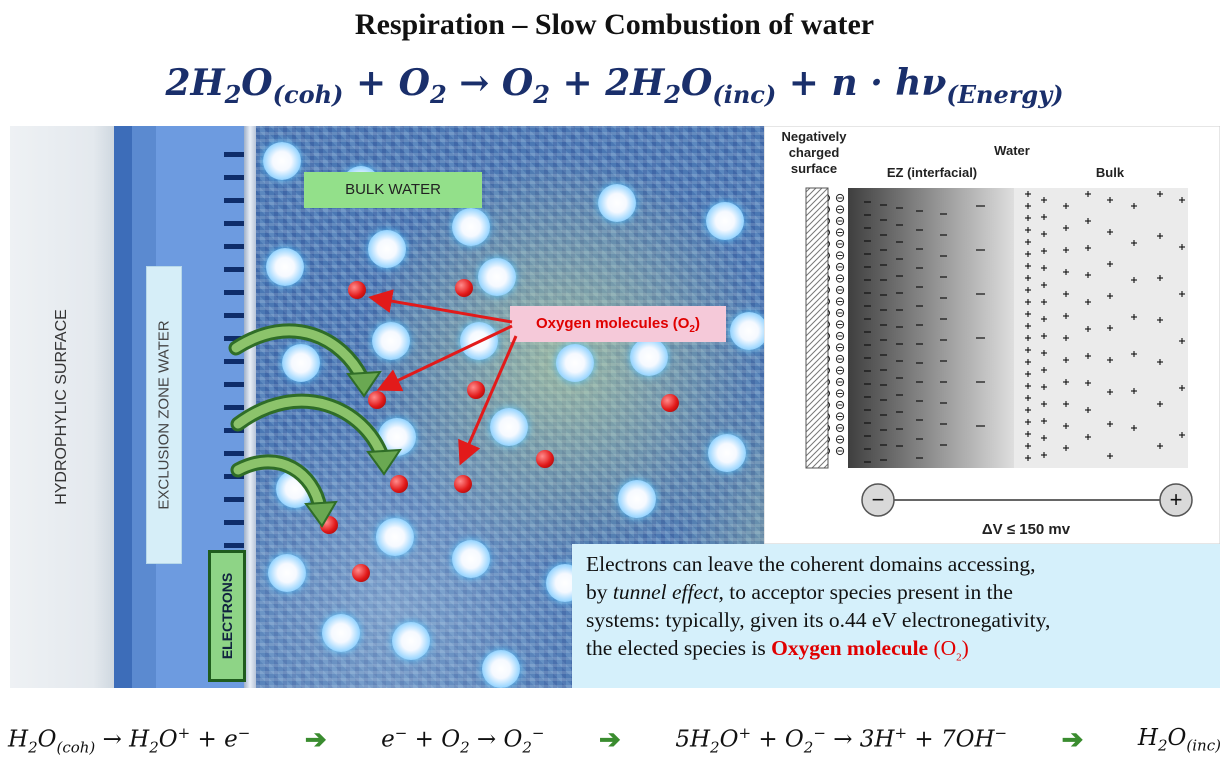 Image resolution: width=1229 pixels, height=771 pixels. Describe the element at coordinates (393, 190) in the screenshot. I see `bulk-water-label: BULK WATER` at that location.